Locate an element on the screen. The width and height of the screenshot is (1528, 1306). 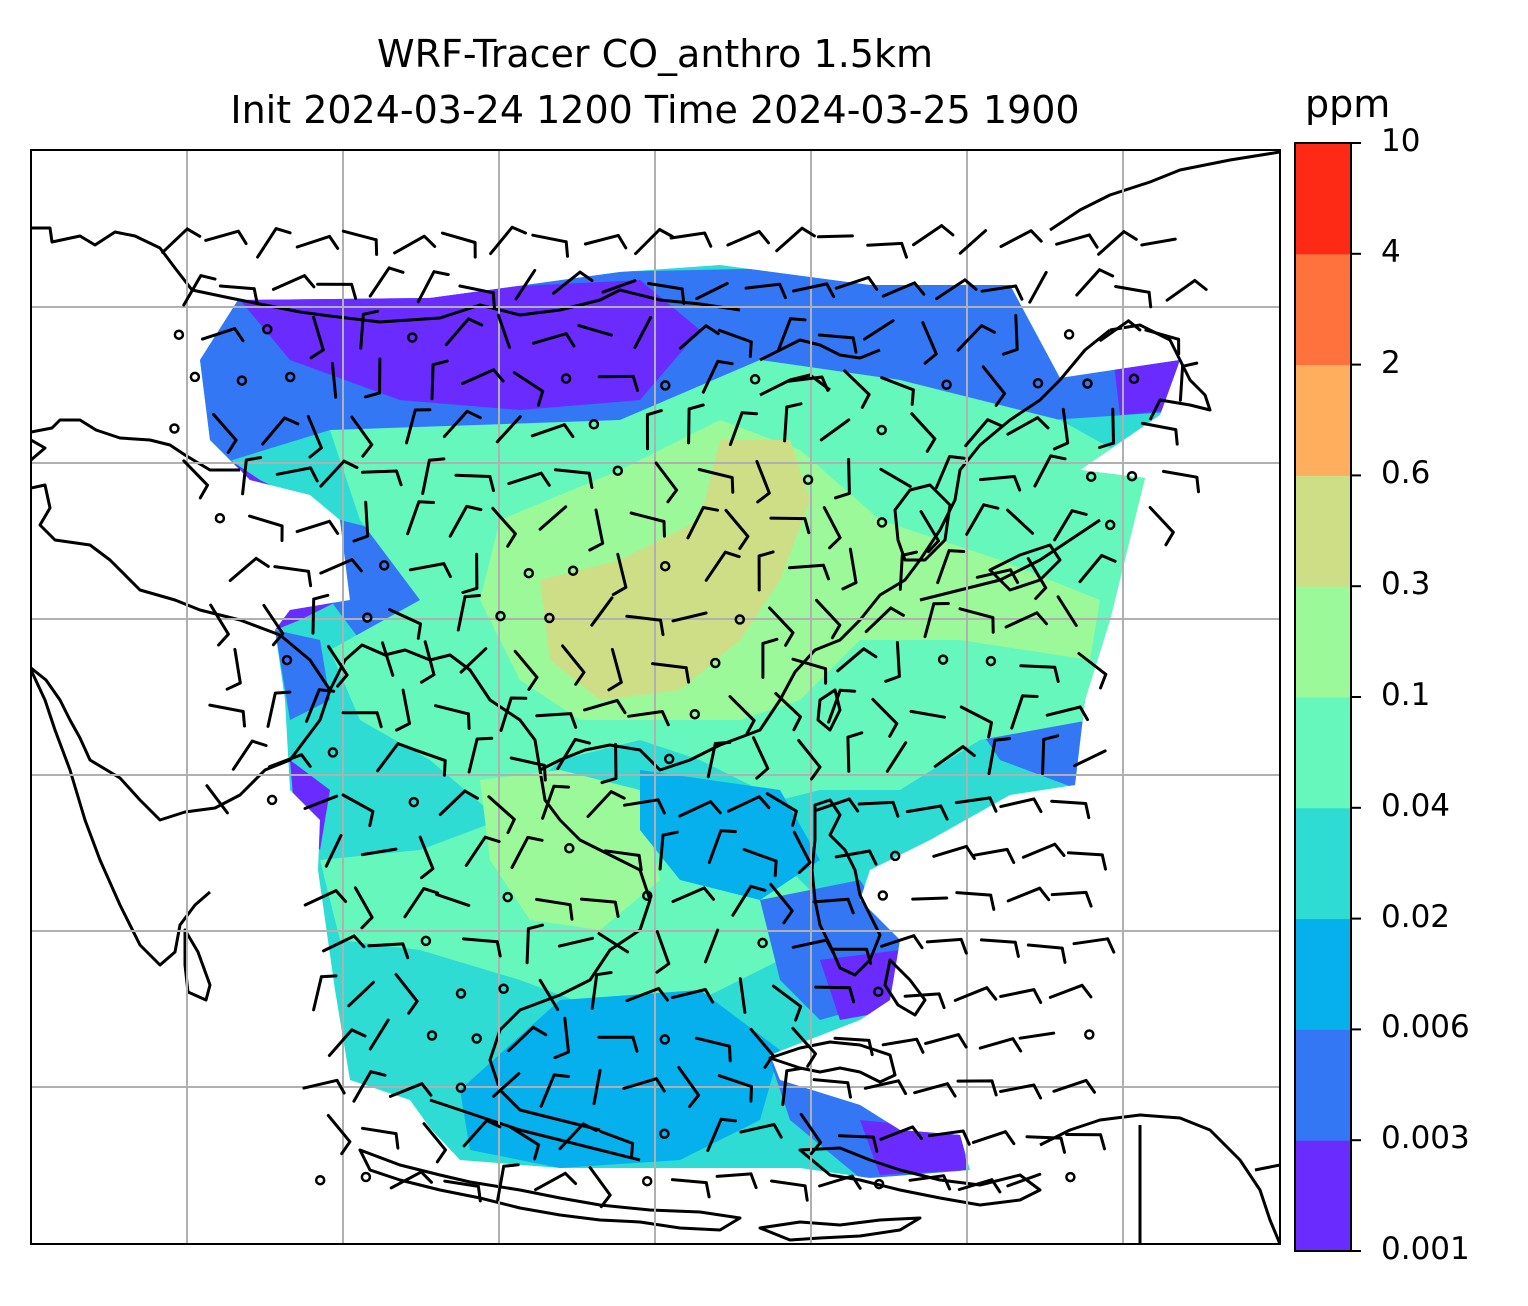
colorbar-tick-label: 2 is located at coordinates (1391, 362).